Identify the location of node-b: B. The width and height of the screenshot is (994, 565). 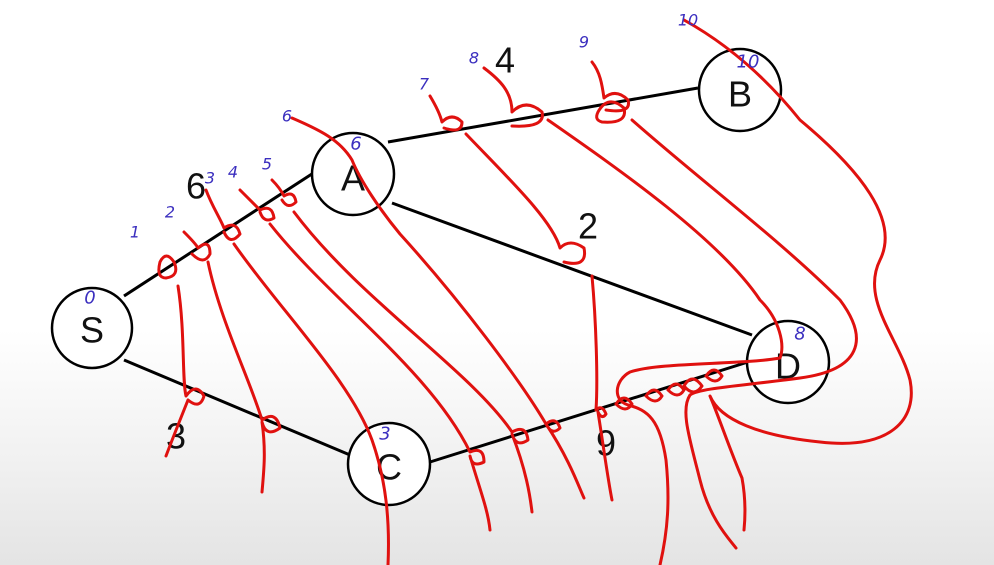
(740, 90).